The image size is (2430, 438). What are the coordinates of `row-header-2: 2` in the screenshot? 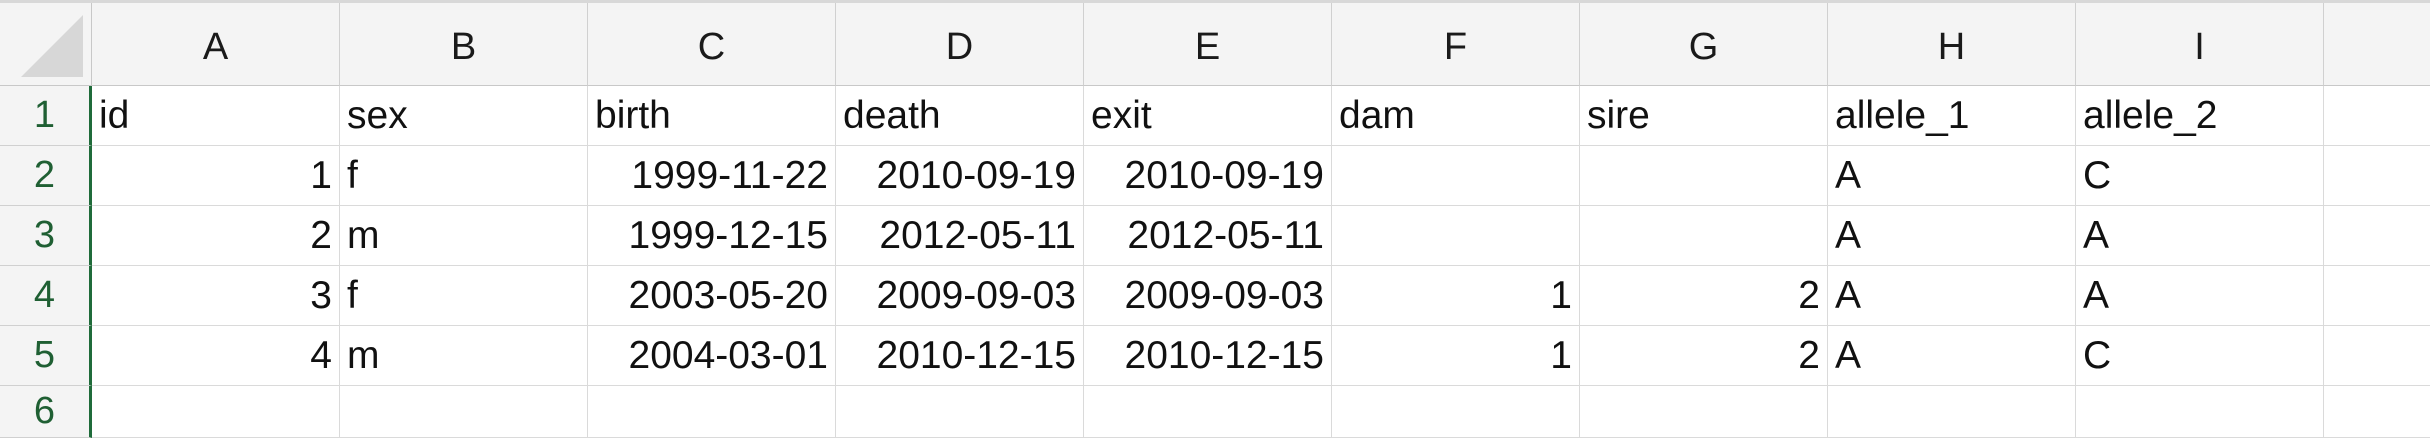 It's located at (46, 176).